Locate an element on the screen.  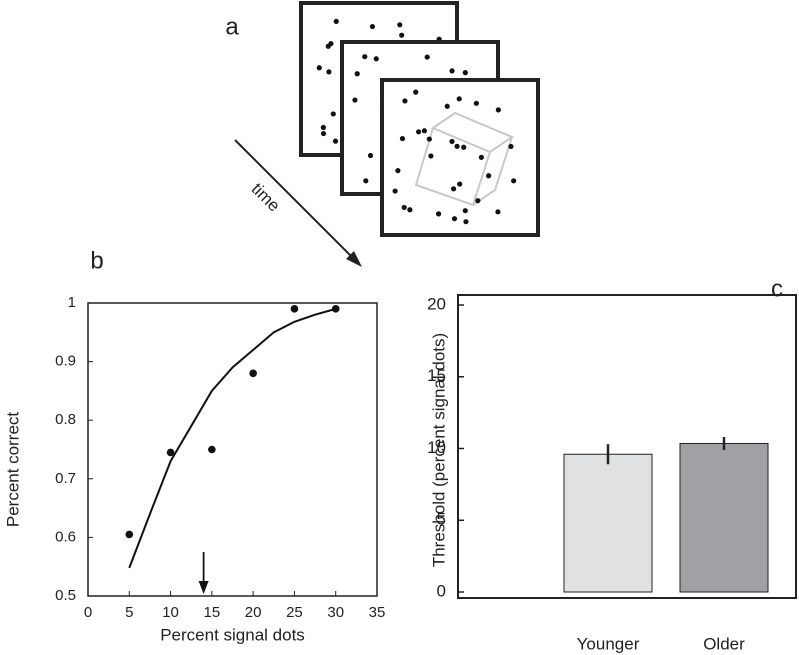
x-tick-label: 30 is located at coordinates (335, 612).